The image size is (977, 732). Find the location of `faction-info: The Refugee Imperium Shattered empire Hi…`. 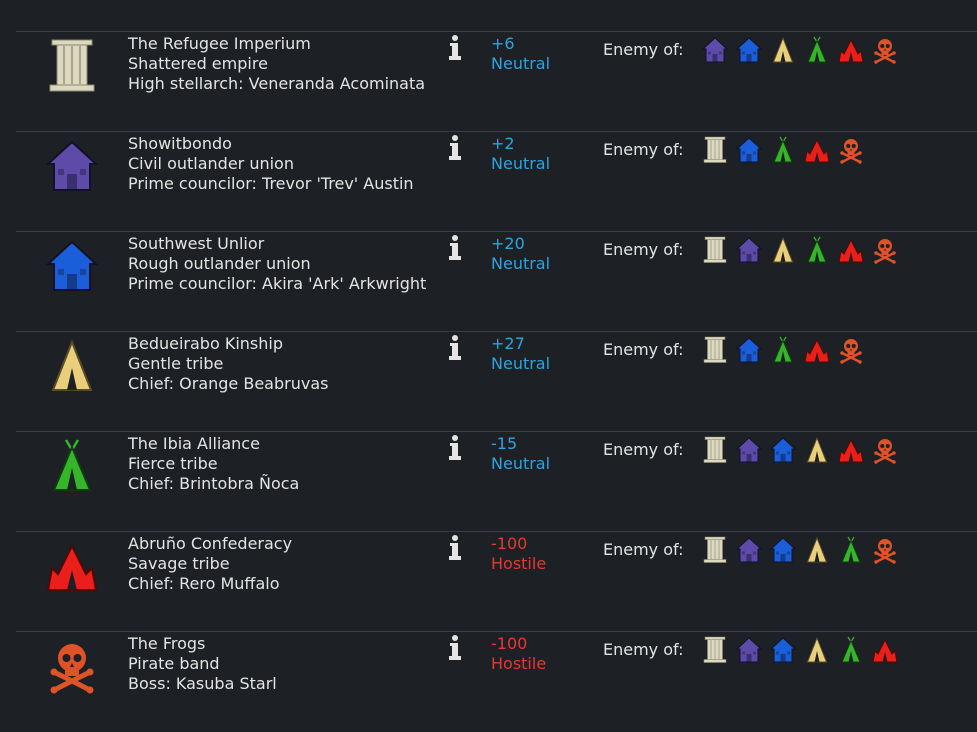

faction-info: The Refugee Imperium Shattered empire Hi… is located at coordinates (276, 64).